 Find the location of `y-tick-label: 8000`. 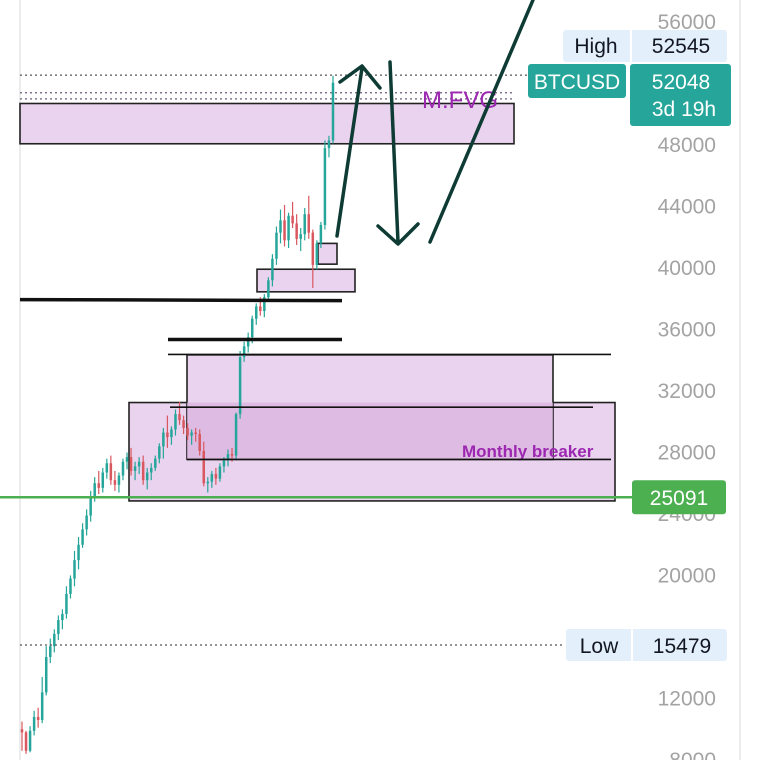

y-tick-label: 8000 is located at coordinates (692, 754).